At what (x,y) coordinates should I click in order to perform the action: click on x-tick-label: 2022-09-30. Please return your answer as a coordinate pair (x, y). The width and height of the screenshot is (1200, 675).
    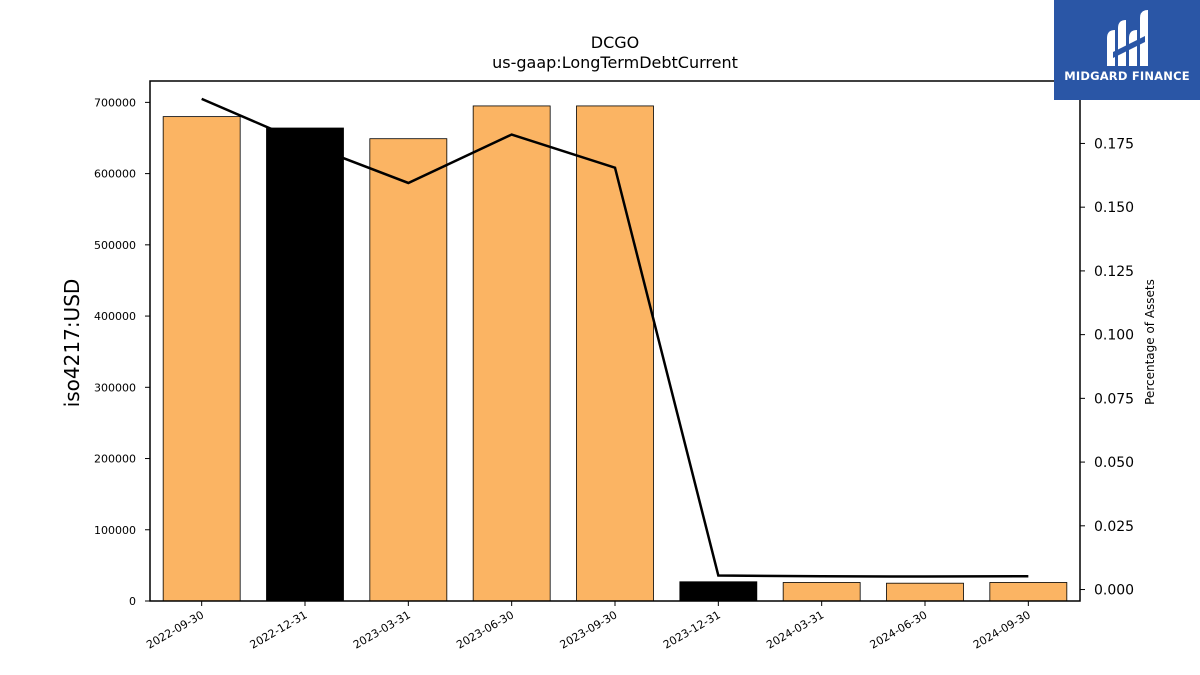
    Looking at the image, I should click on (175, 629).